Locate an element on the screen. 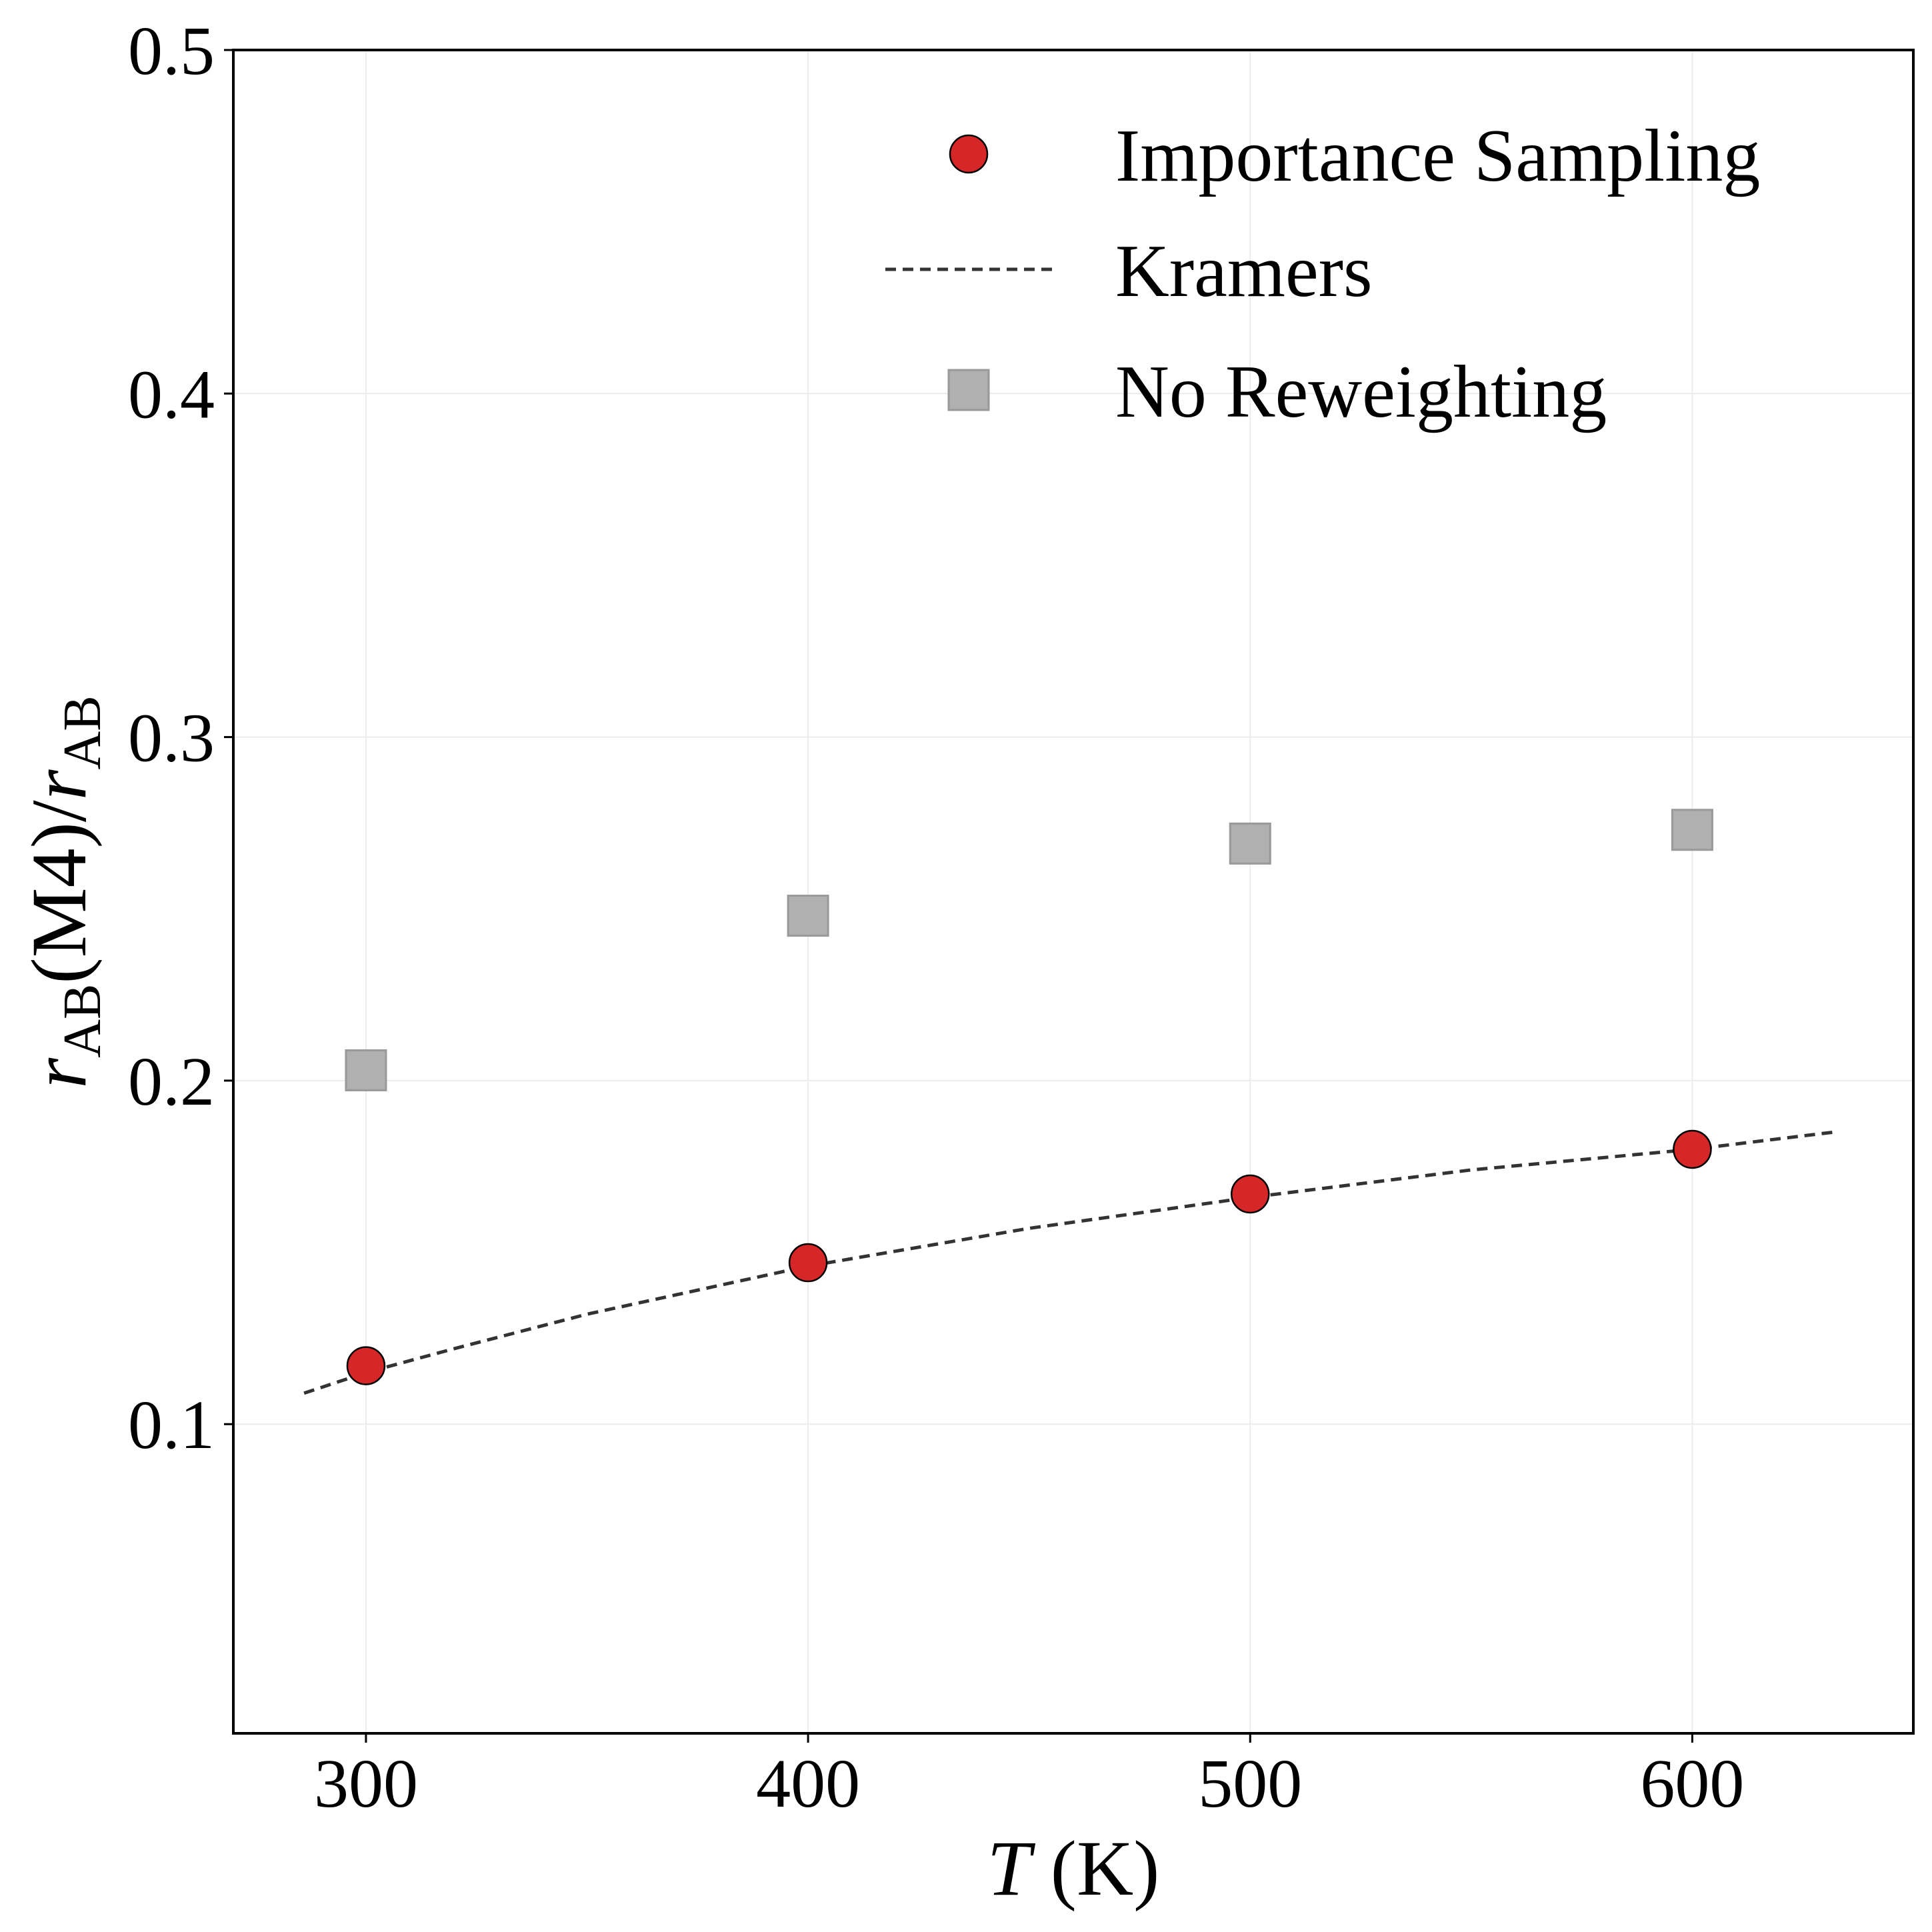 The image size is (1932, 1932). legend-marker-no-reweighting is located at coordinates (968, 390).